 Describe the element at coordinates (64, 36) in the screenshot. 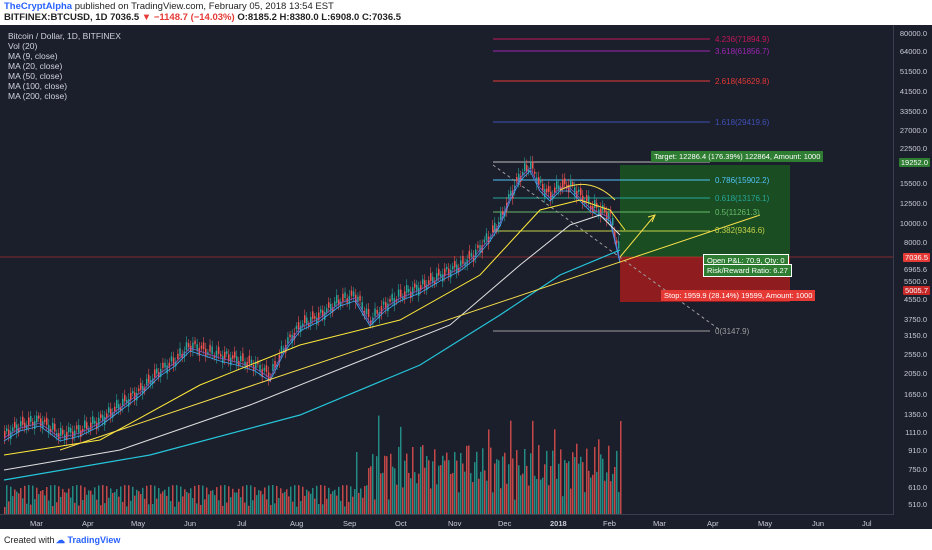

I see `legend-title: Bitcoin / Dollar, 1D, BITFINEX` at that location.